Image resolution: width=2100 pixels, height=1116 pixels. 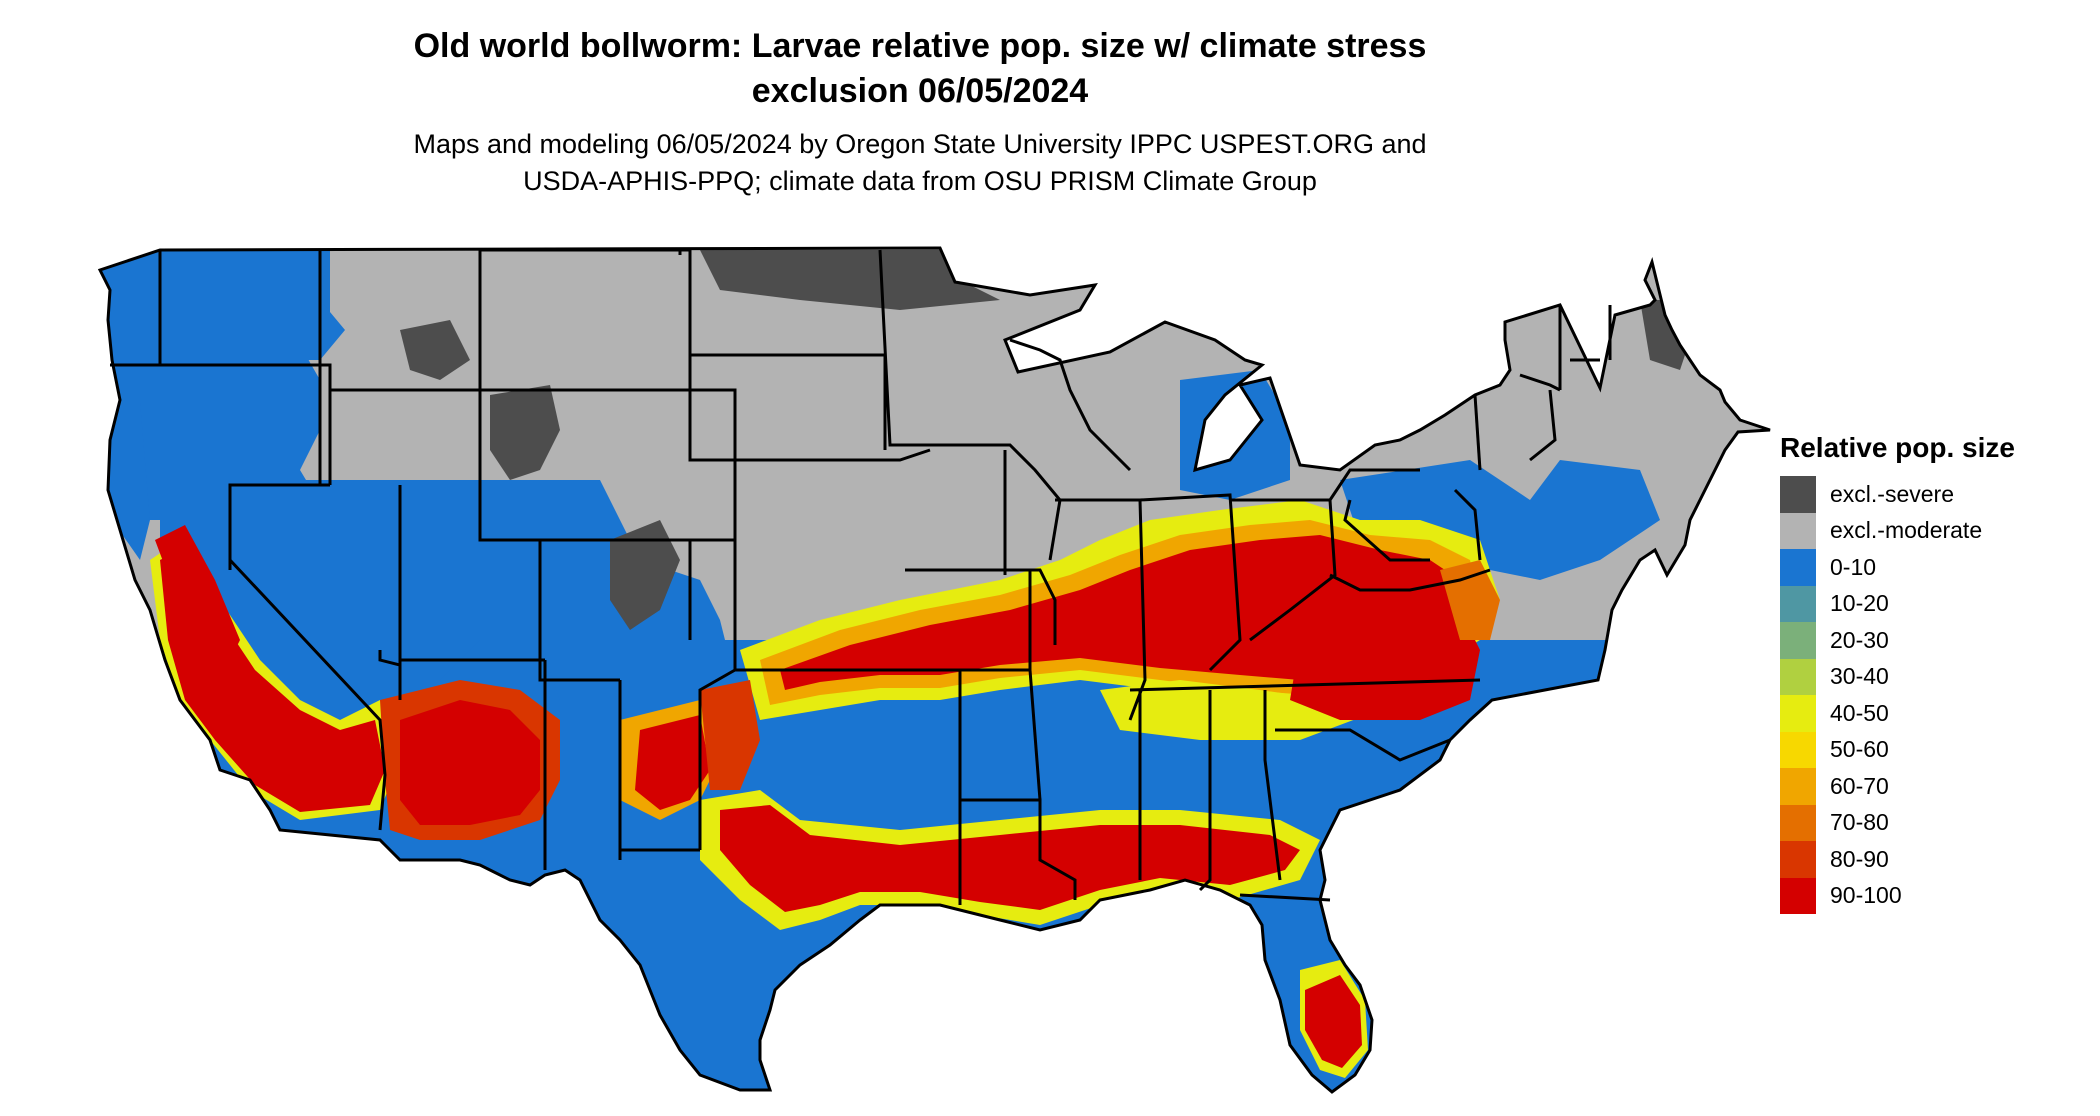 What do you see at coordinates (1897, 447) in the screenshot?
I see `legend-title: Relative pop. size` at bounding box center [1897, 447].